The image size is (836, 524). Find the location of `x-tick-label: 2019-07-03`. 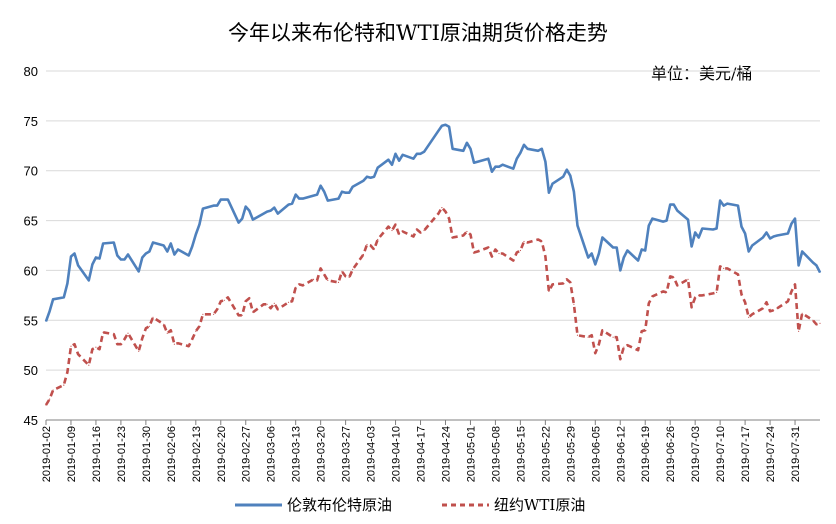

x-tick-label: 2019-07-03 is located at coordinates (696, 454).